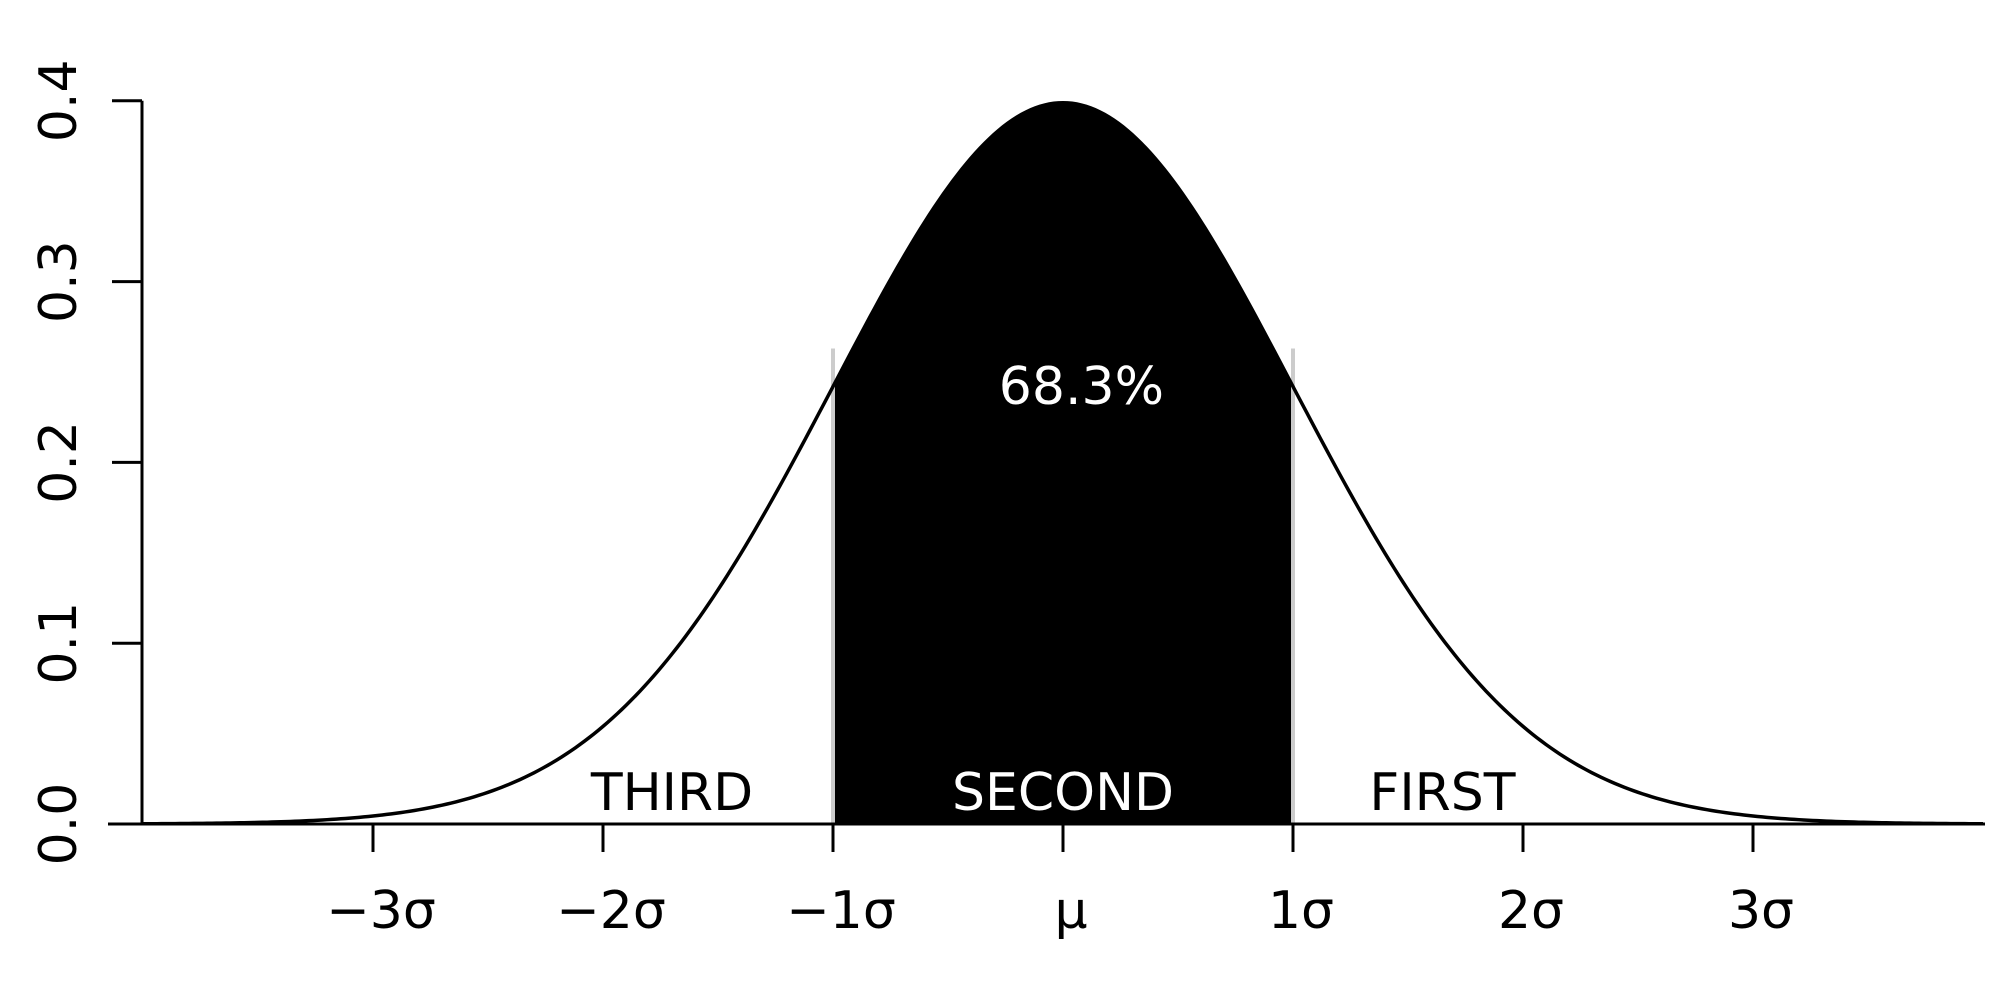 The height and width of the screenshot is (1000, 2000). Describe the element at coordinates (1531, 911) in the screenshot. I see `x-tick-label: 2σ` at that location.